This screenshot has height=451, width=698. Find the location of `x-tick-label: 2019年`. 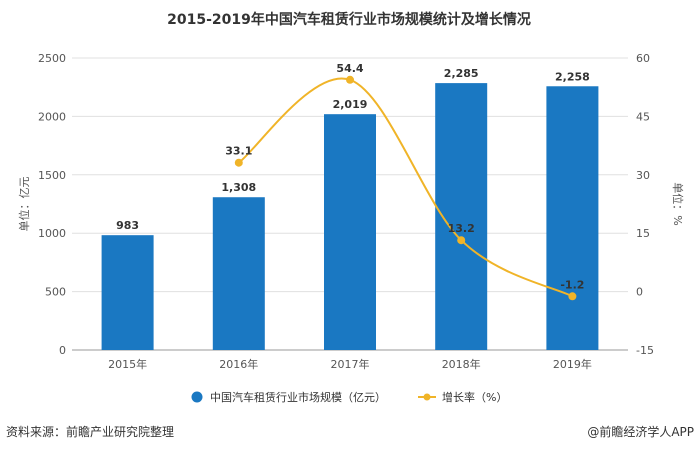

x-tick-label: 2019年 is located at coordinates (572, 364).